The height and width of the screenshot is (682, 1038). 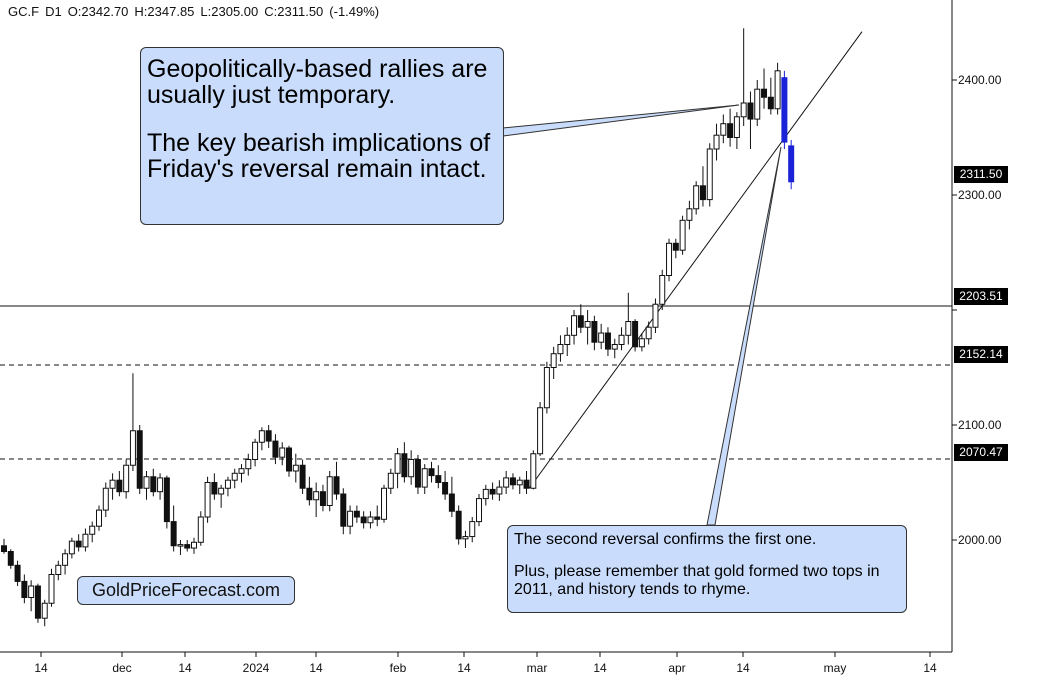 I want to click on level-label-2152: 2152.14, so click(x=981, y=354).